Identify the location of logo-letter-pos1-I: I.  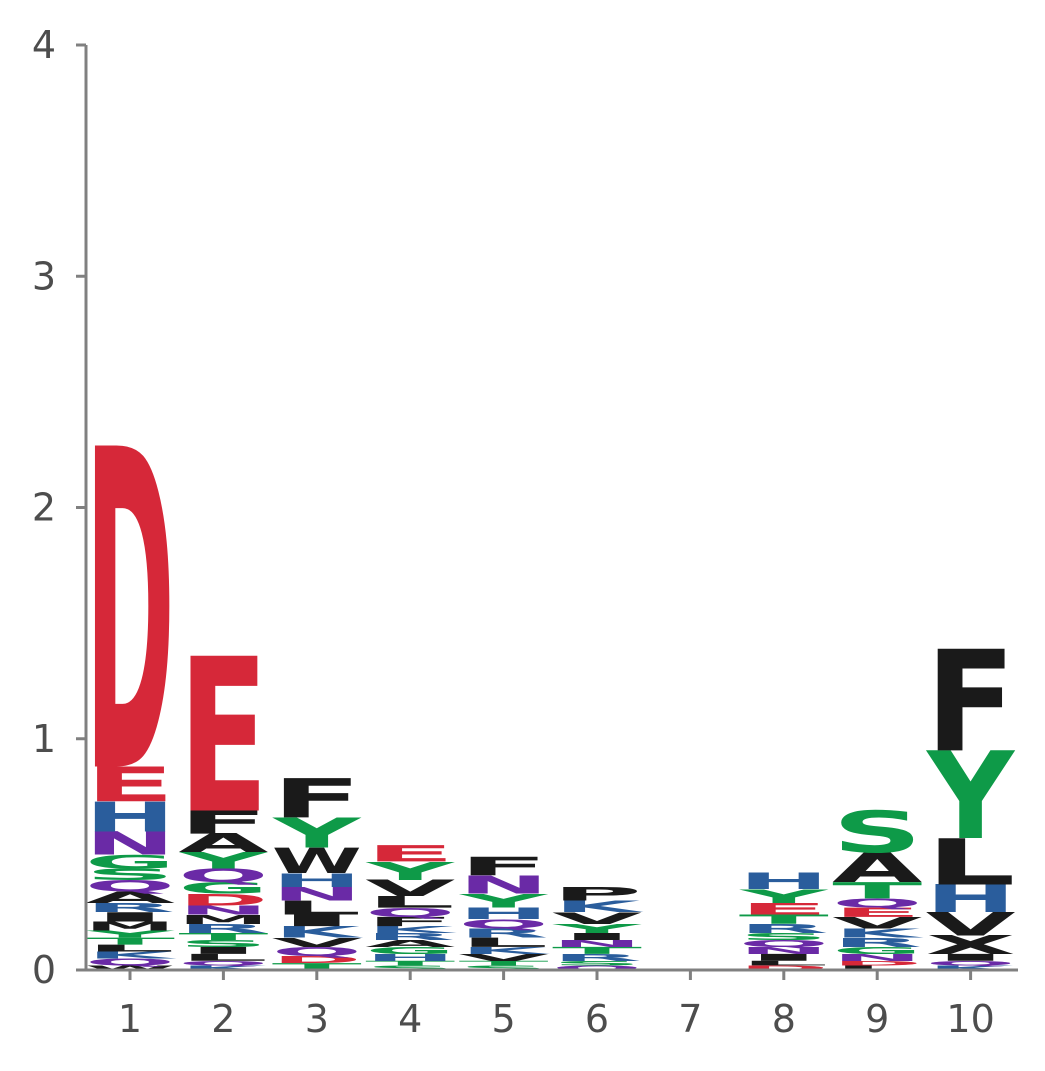
(130, 917).